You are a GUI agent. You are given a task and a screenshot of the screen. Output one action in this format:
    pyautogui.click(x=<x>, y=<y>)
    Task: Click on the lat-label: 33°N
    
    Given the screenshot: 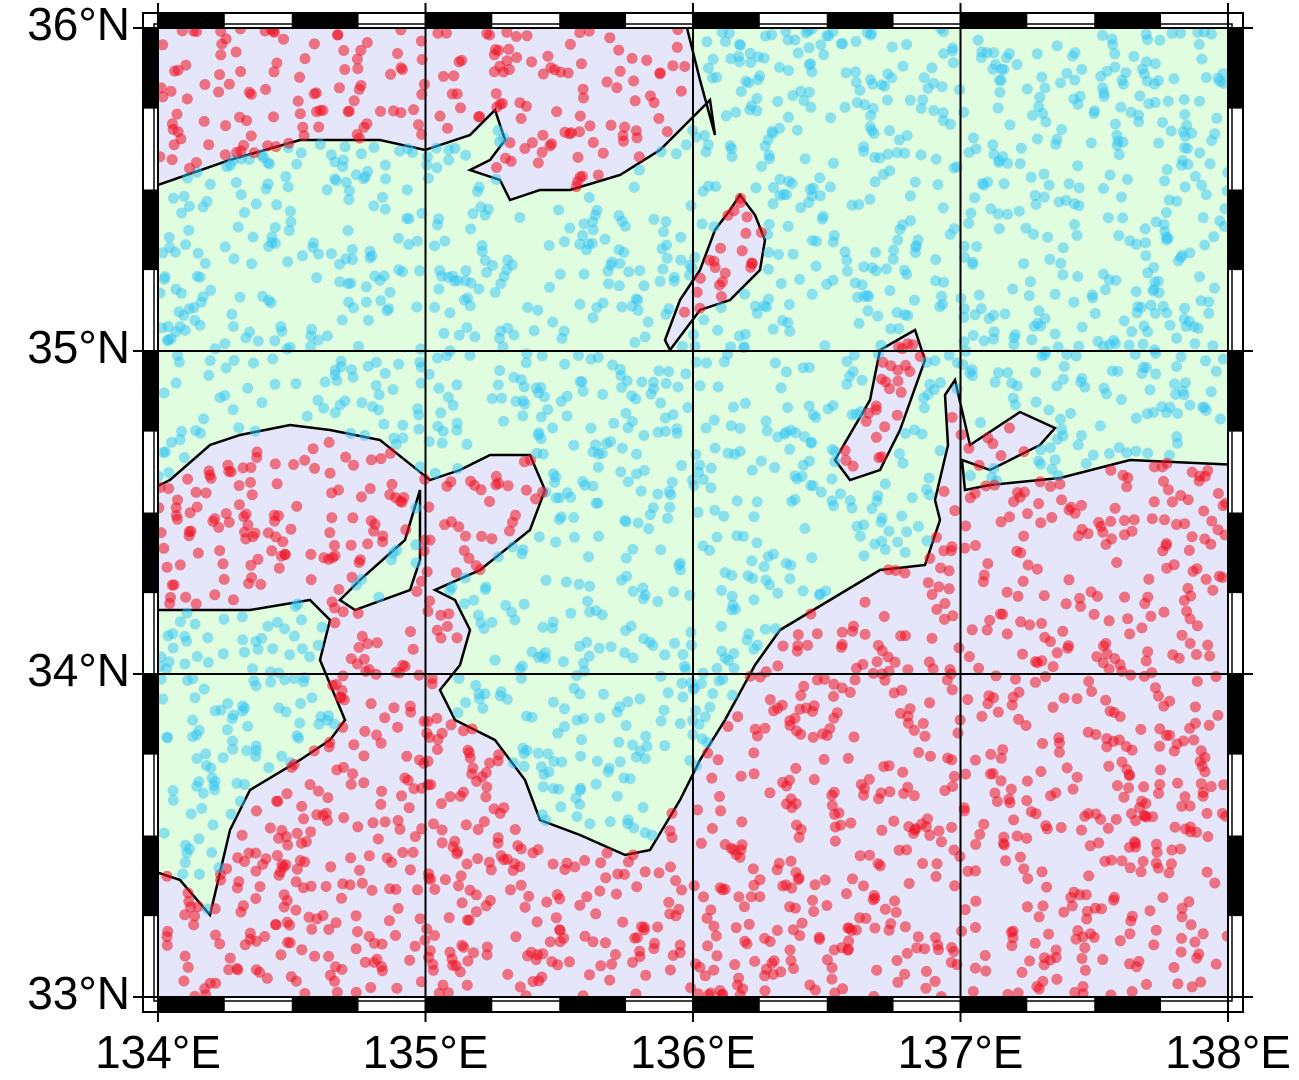 What is the action you would take?
    pyautogui.click(x=78, y=993)
    